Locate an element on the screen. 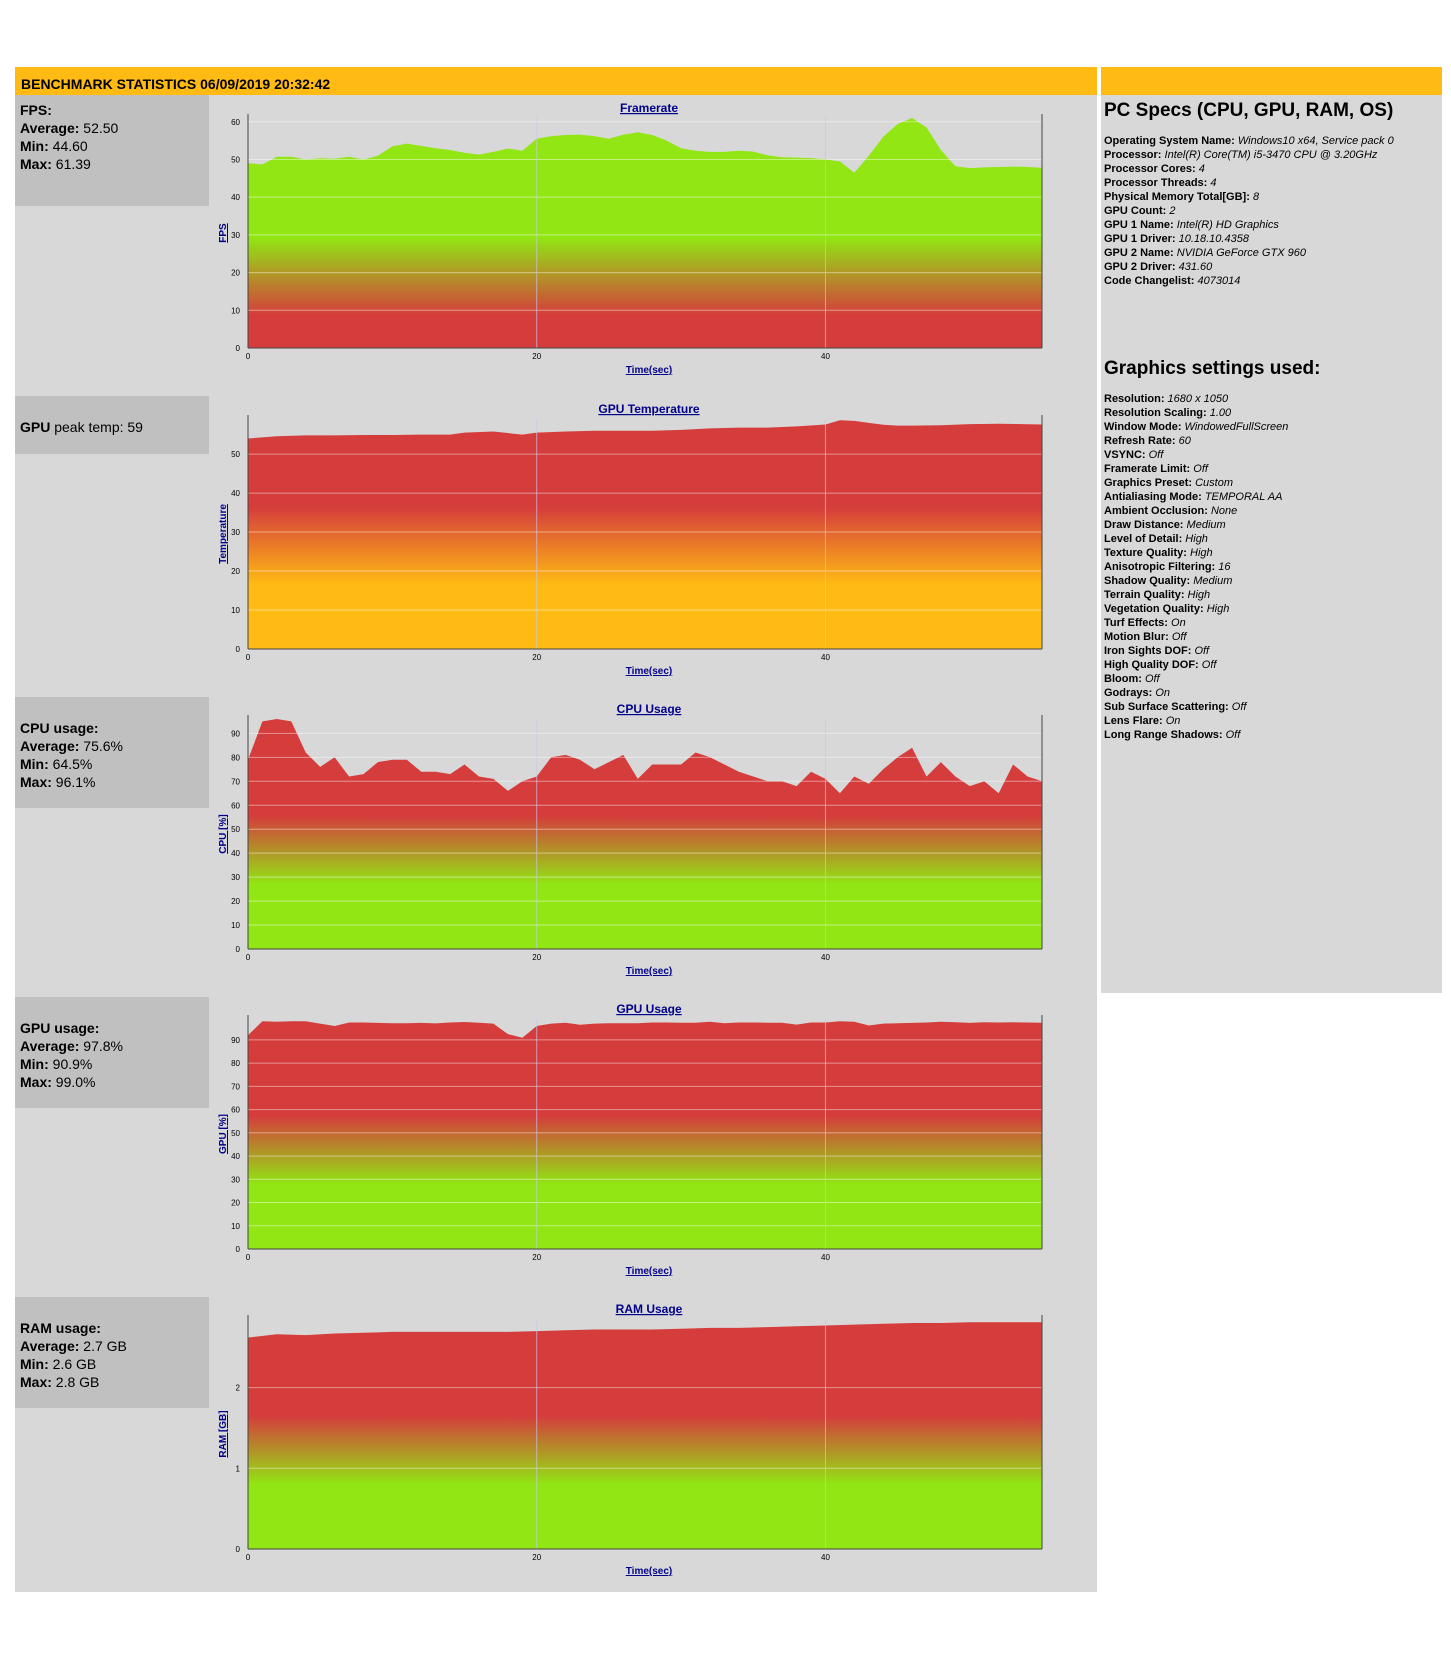 The image size is (1451, 1661). y-tick-label: 40 is located at coordinates (235, 1156).